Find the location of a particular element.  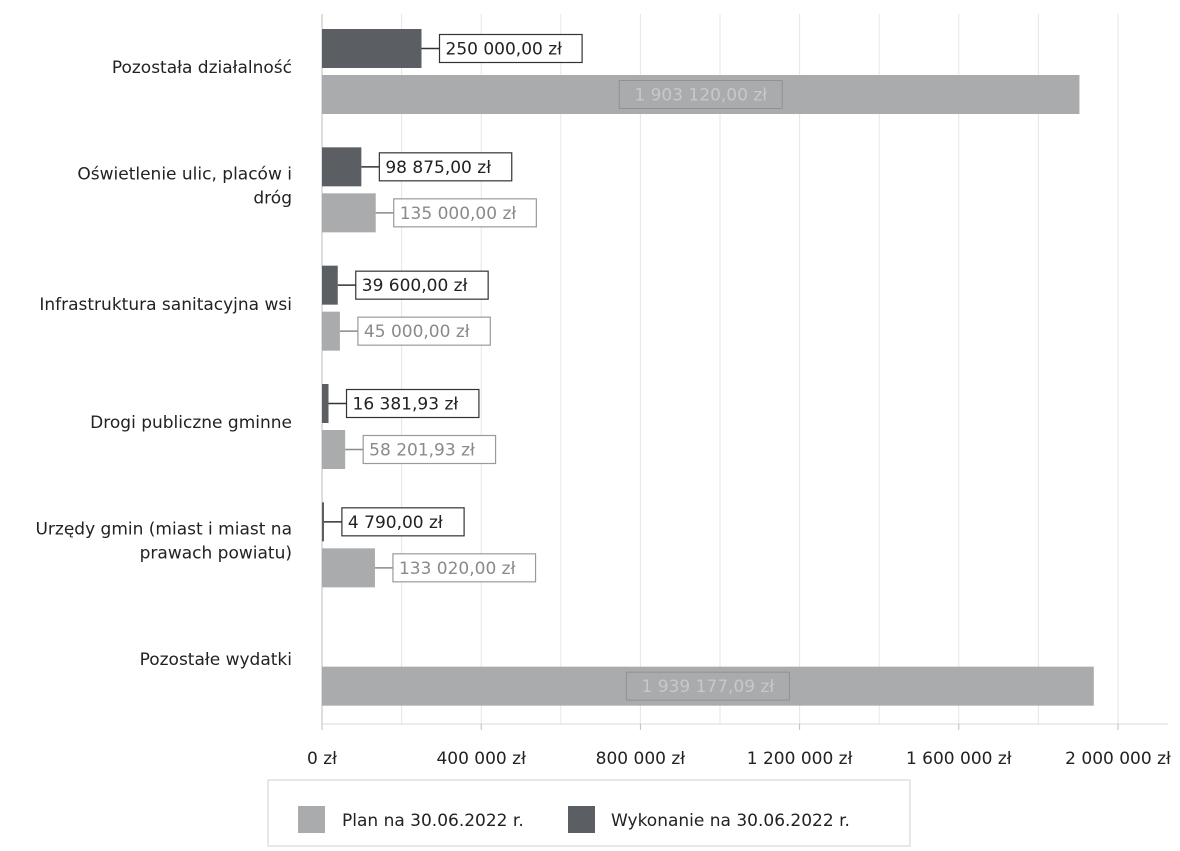

category-label: prawach powiatu) is located at coordinates (216, 554).